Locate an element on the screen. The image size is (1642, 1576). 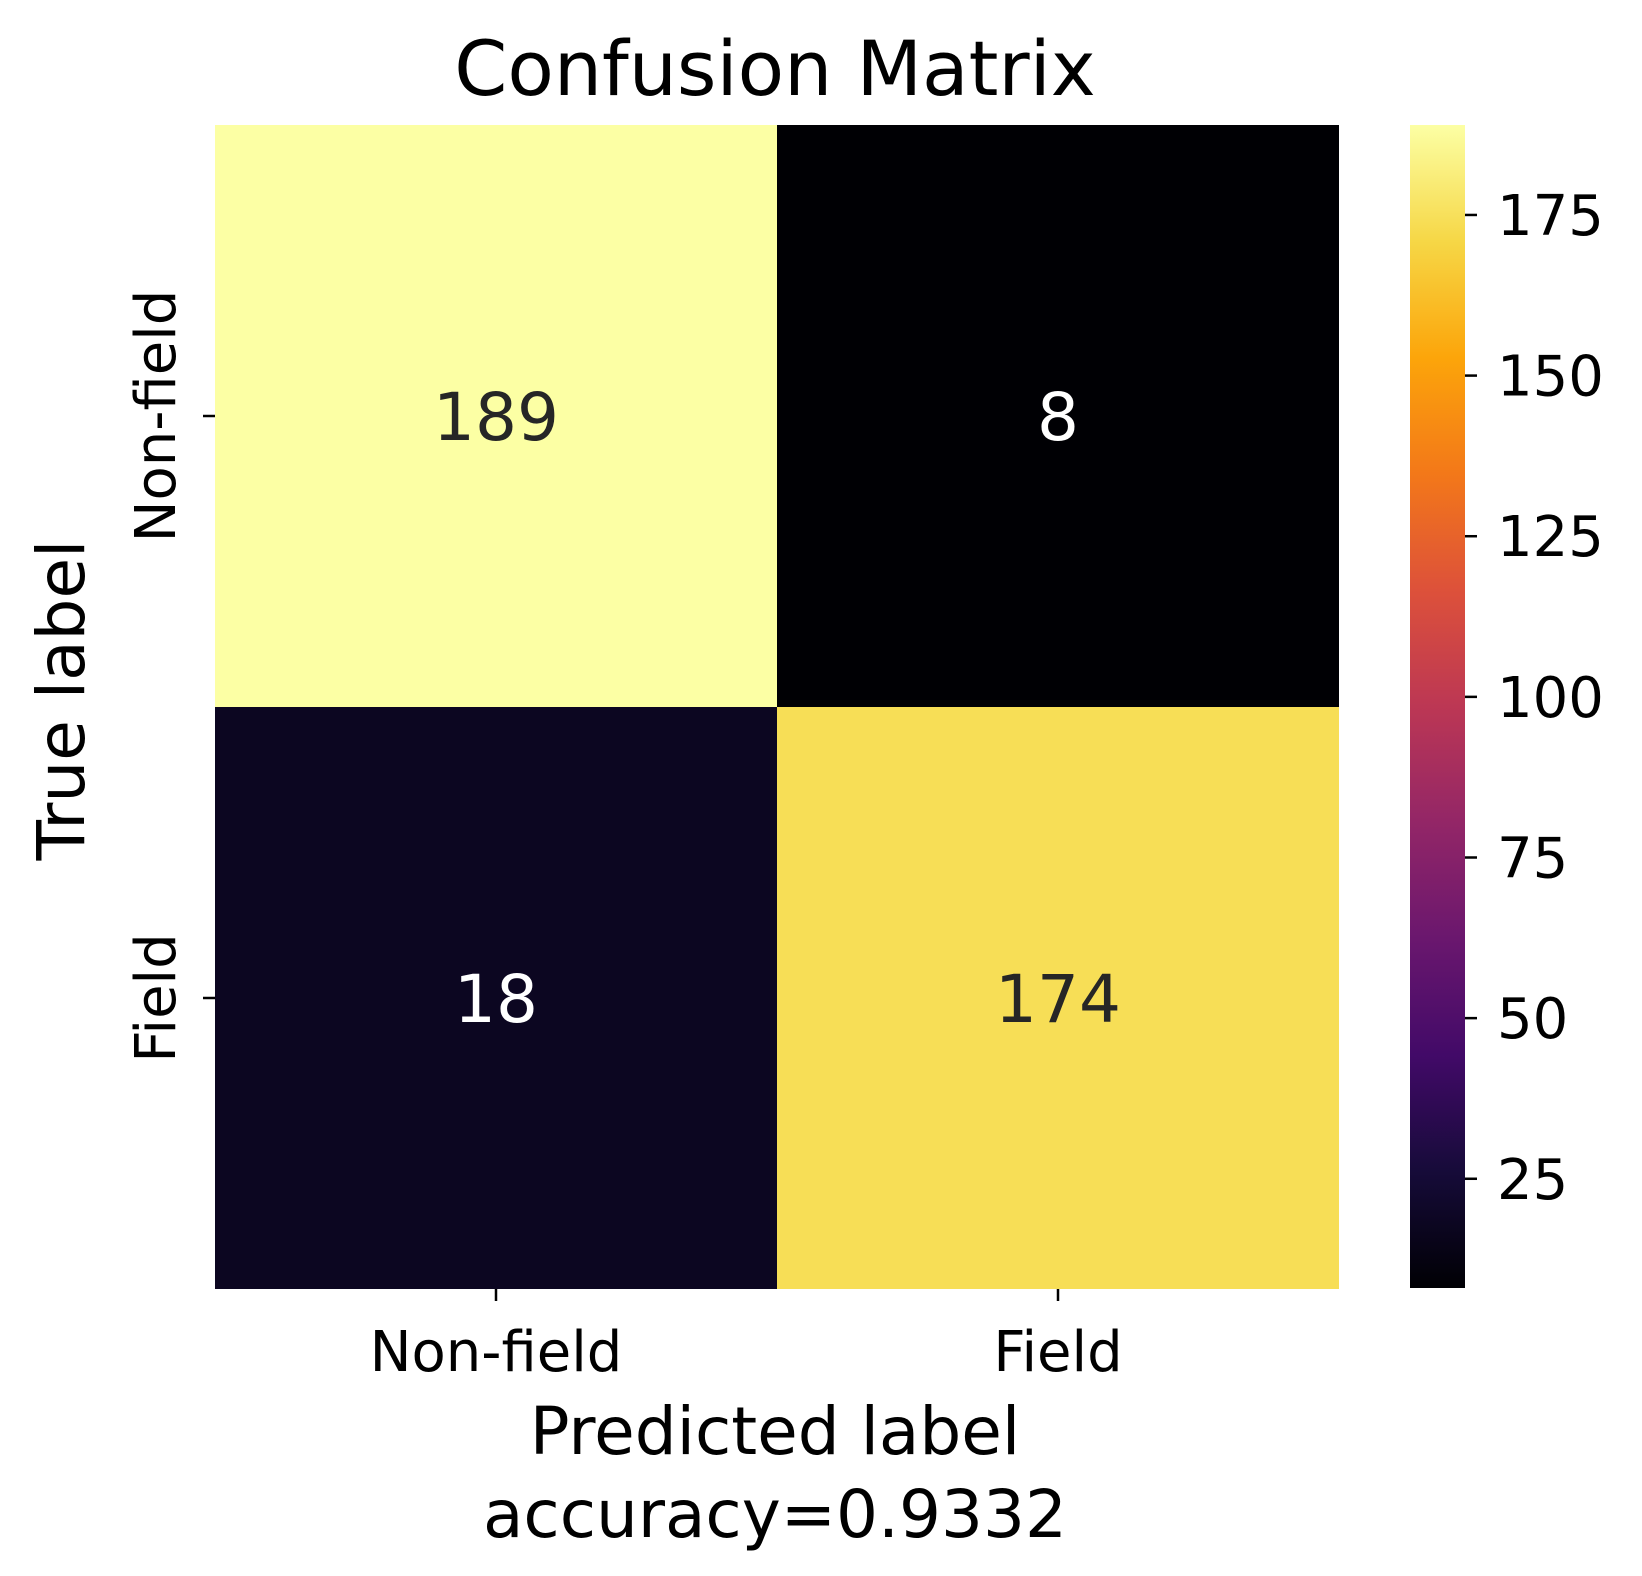
cell-value-label: 174 is located at coordinates (1058, 999).